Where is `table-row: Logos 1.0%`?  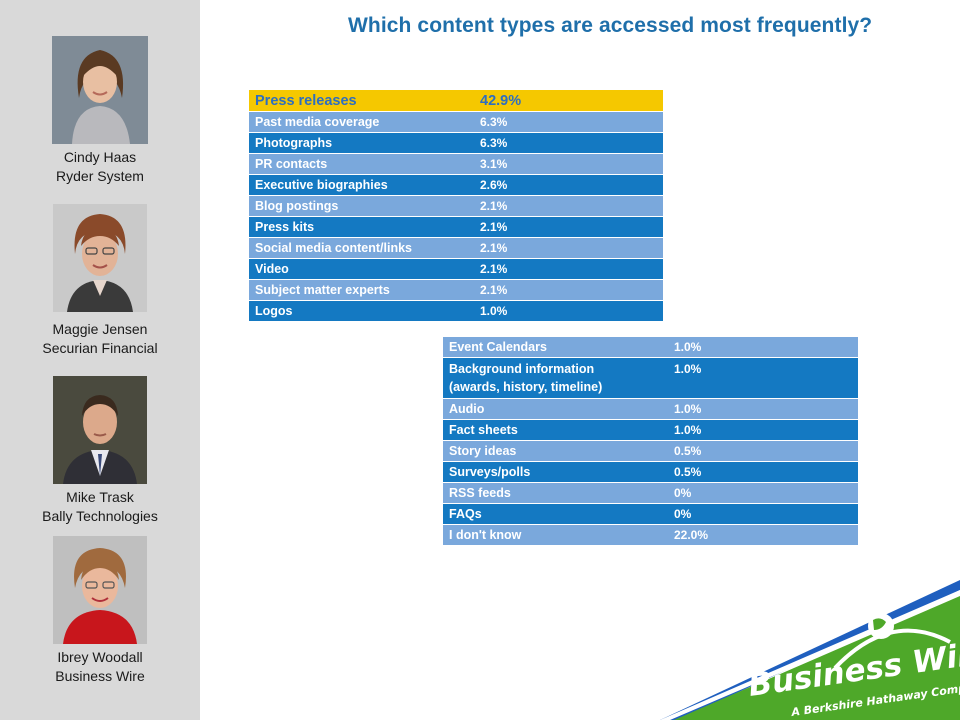 table-row: Logos 1.0% is located at coordinates (456, 311).